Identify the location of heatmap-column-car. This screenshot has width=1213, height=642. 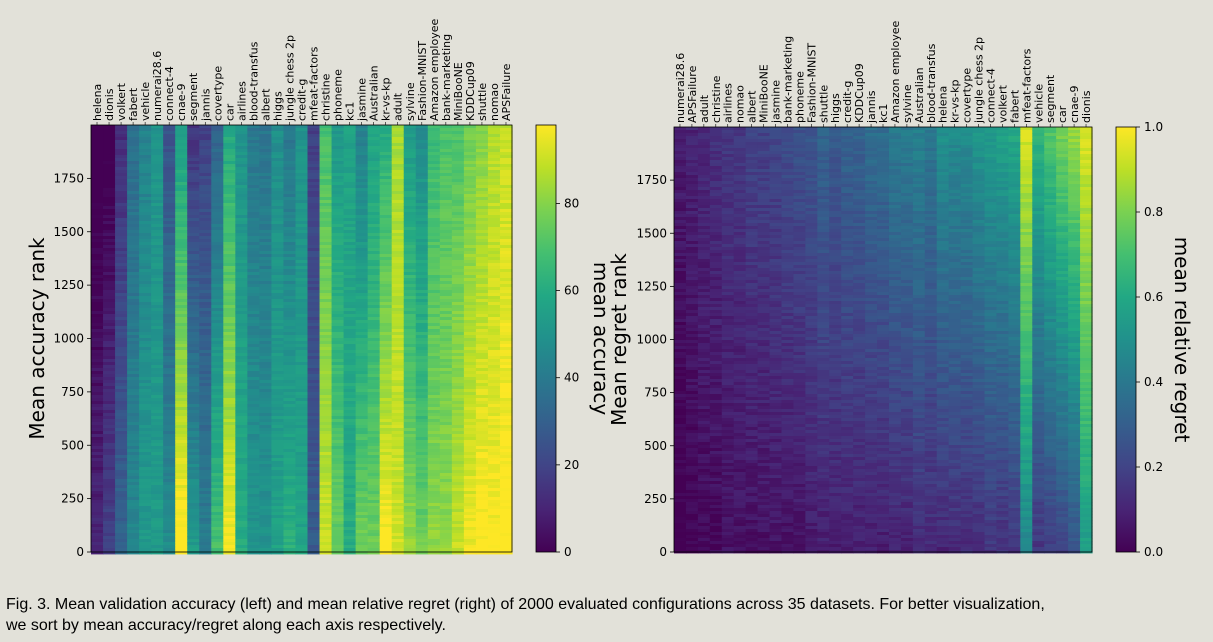
(229, 340).